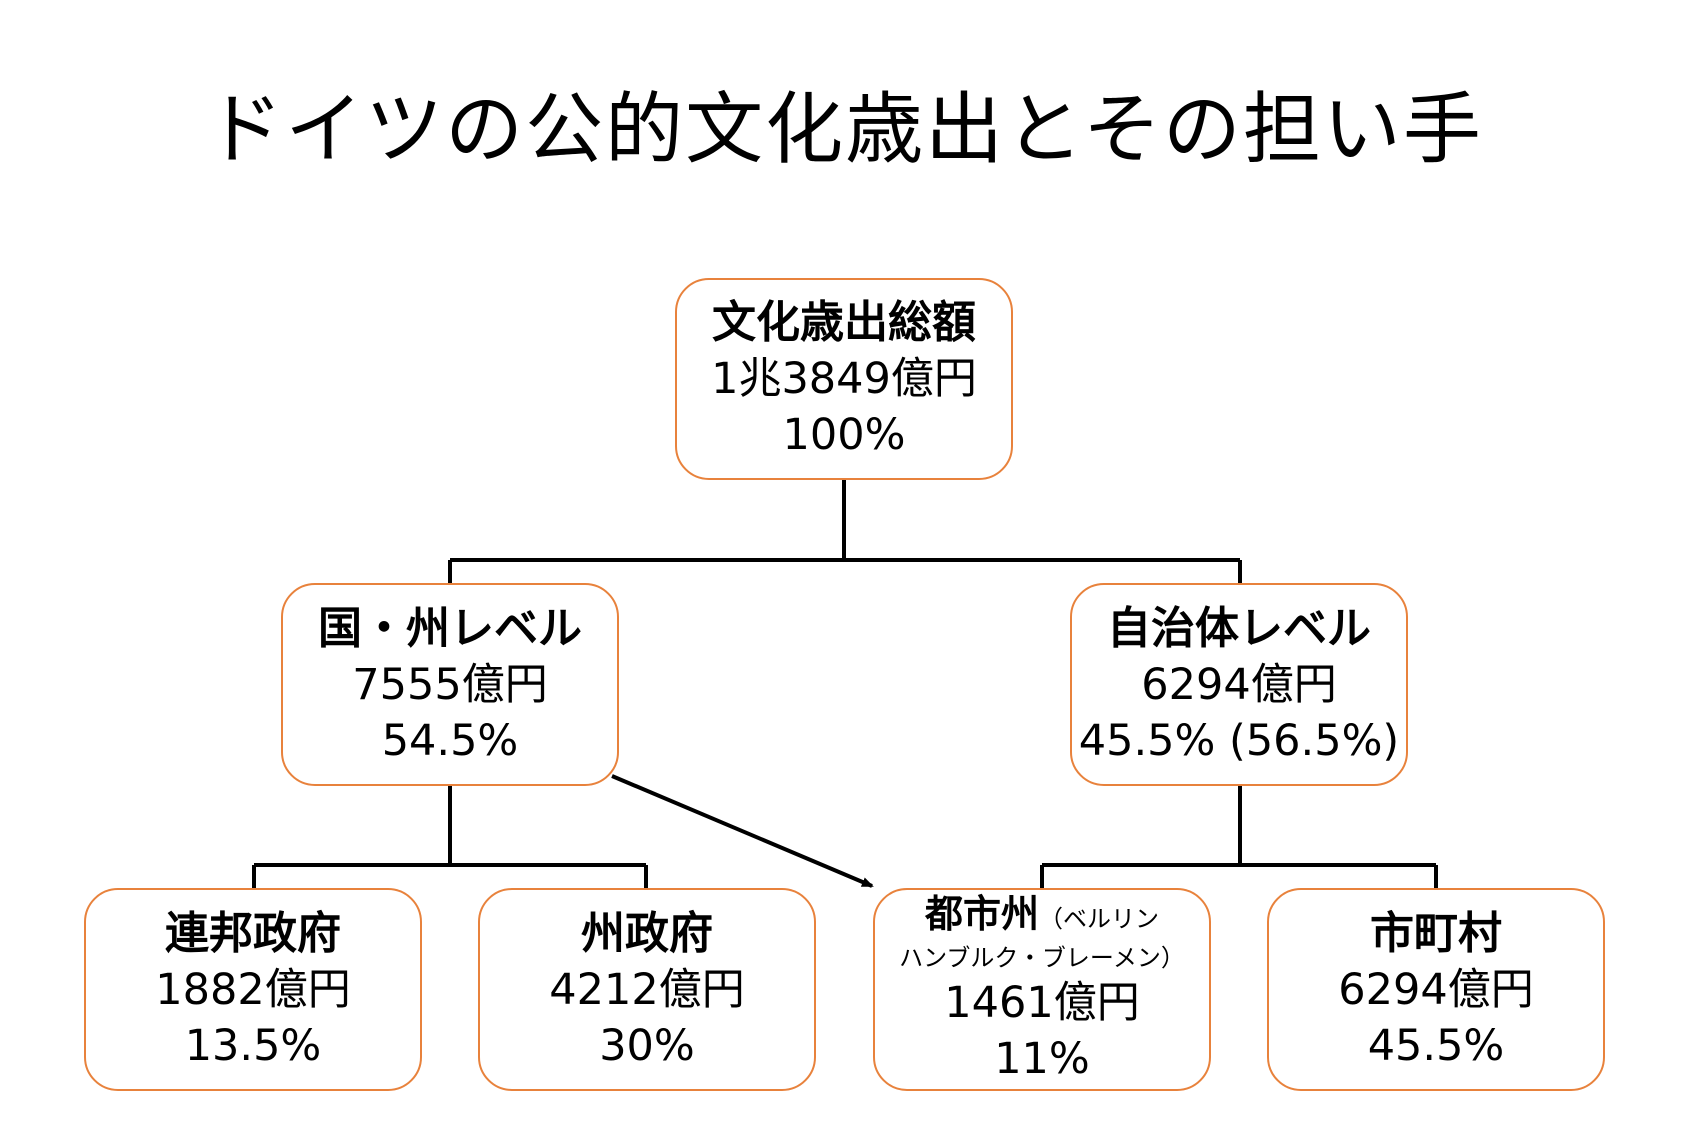 Image resolution: width=1688 pixels, height=1138 pixels. What do you see at coordinates (450, 740) in the screenshot?
I see `node-state-share: 54.5%` at bounding box center [450, 740].